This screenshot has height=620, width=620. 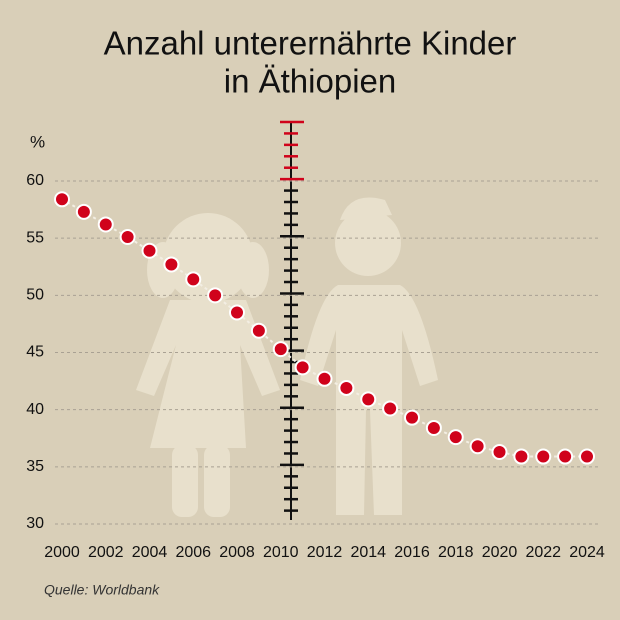 I want to click on ruler, so click(x=292, y=320).